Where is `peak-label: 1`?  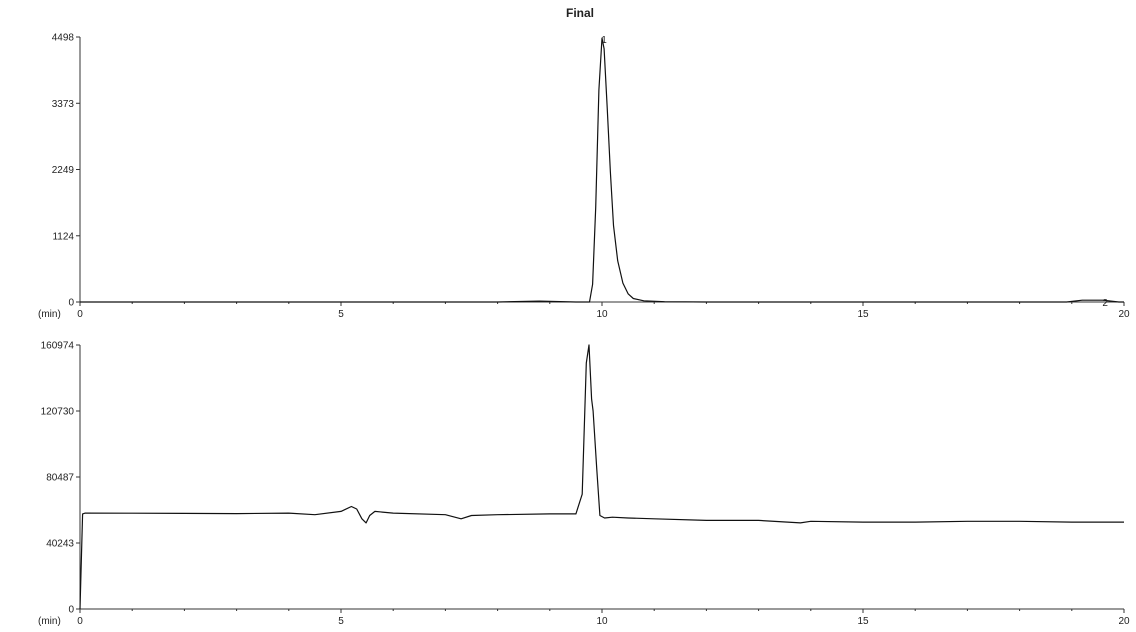 peak-label: 1 is located at coordinates (604, 40).